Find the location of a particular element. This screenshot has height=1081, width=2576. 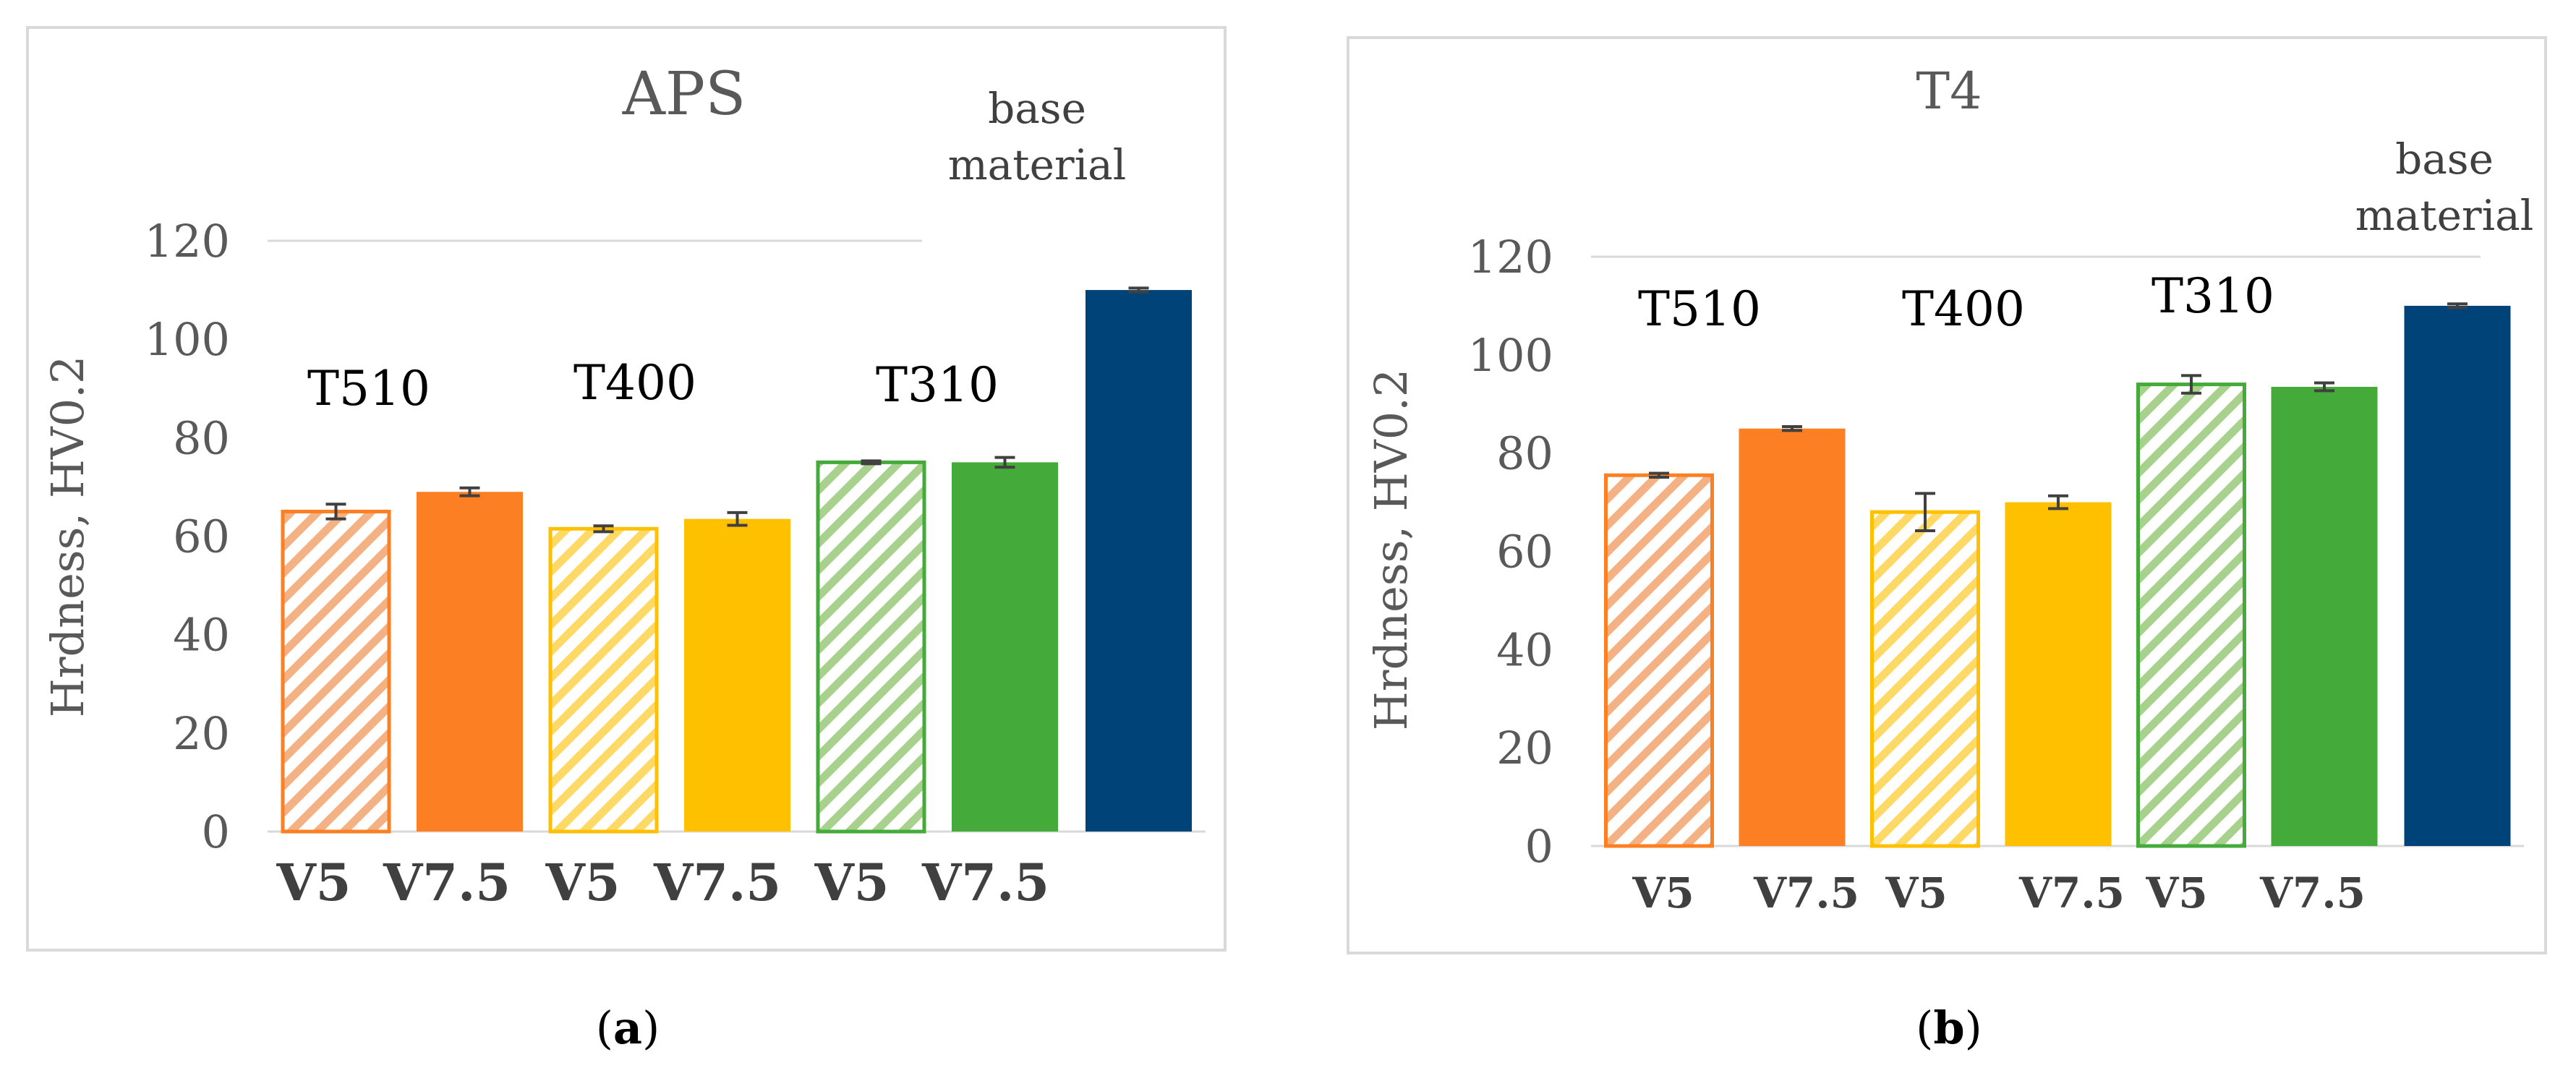

caption-a-letter: a is located at coordinates (628, 1027).